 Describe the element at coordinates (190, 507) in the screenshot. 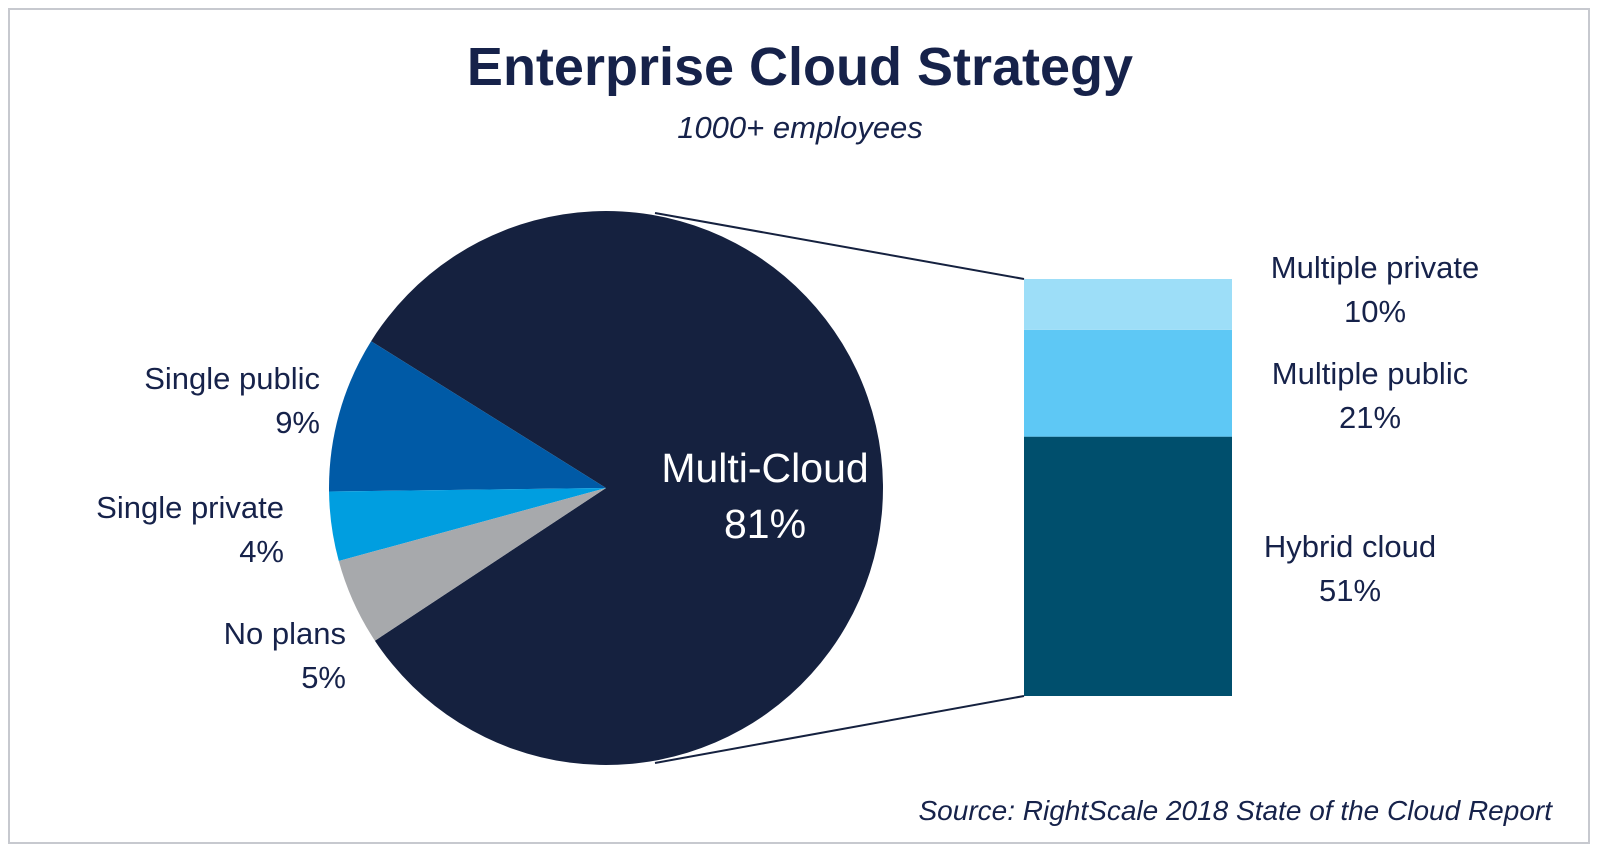

I see `slice-label-single-private-name: Single private` at that location.